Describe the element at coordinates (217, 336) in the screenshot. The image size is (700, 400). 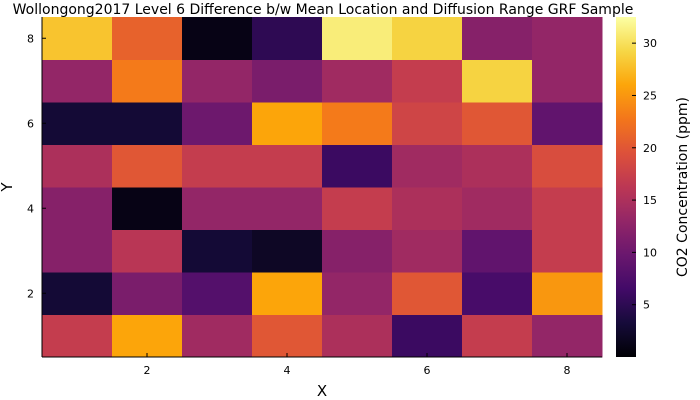
I see `heatmap-cell-x3-y1` at that location.